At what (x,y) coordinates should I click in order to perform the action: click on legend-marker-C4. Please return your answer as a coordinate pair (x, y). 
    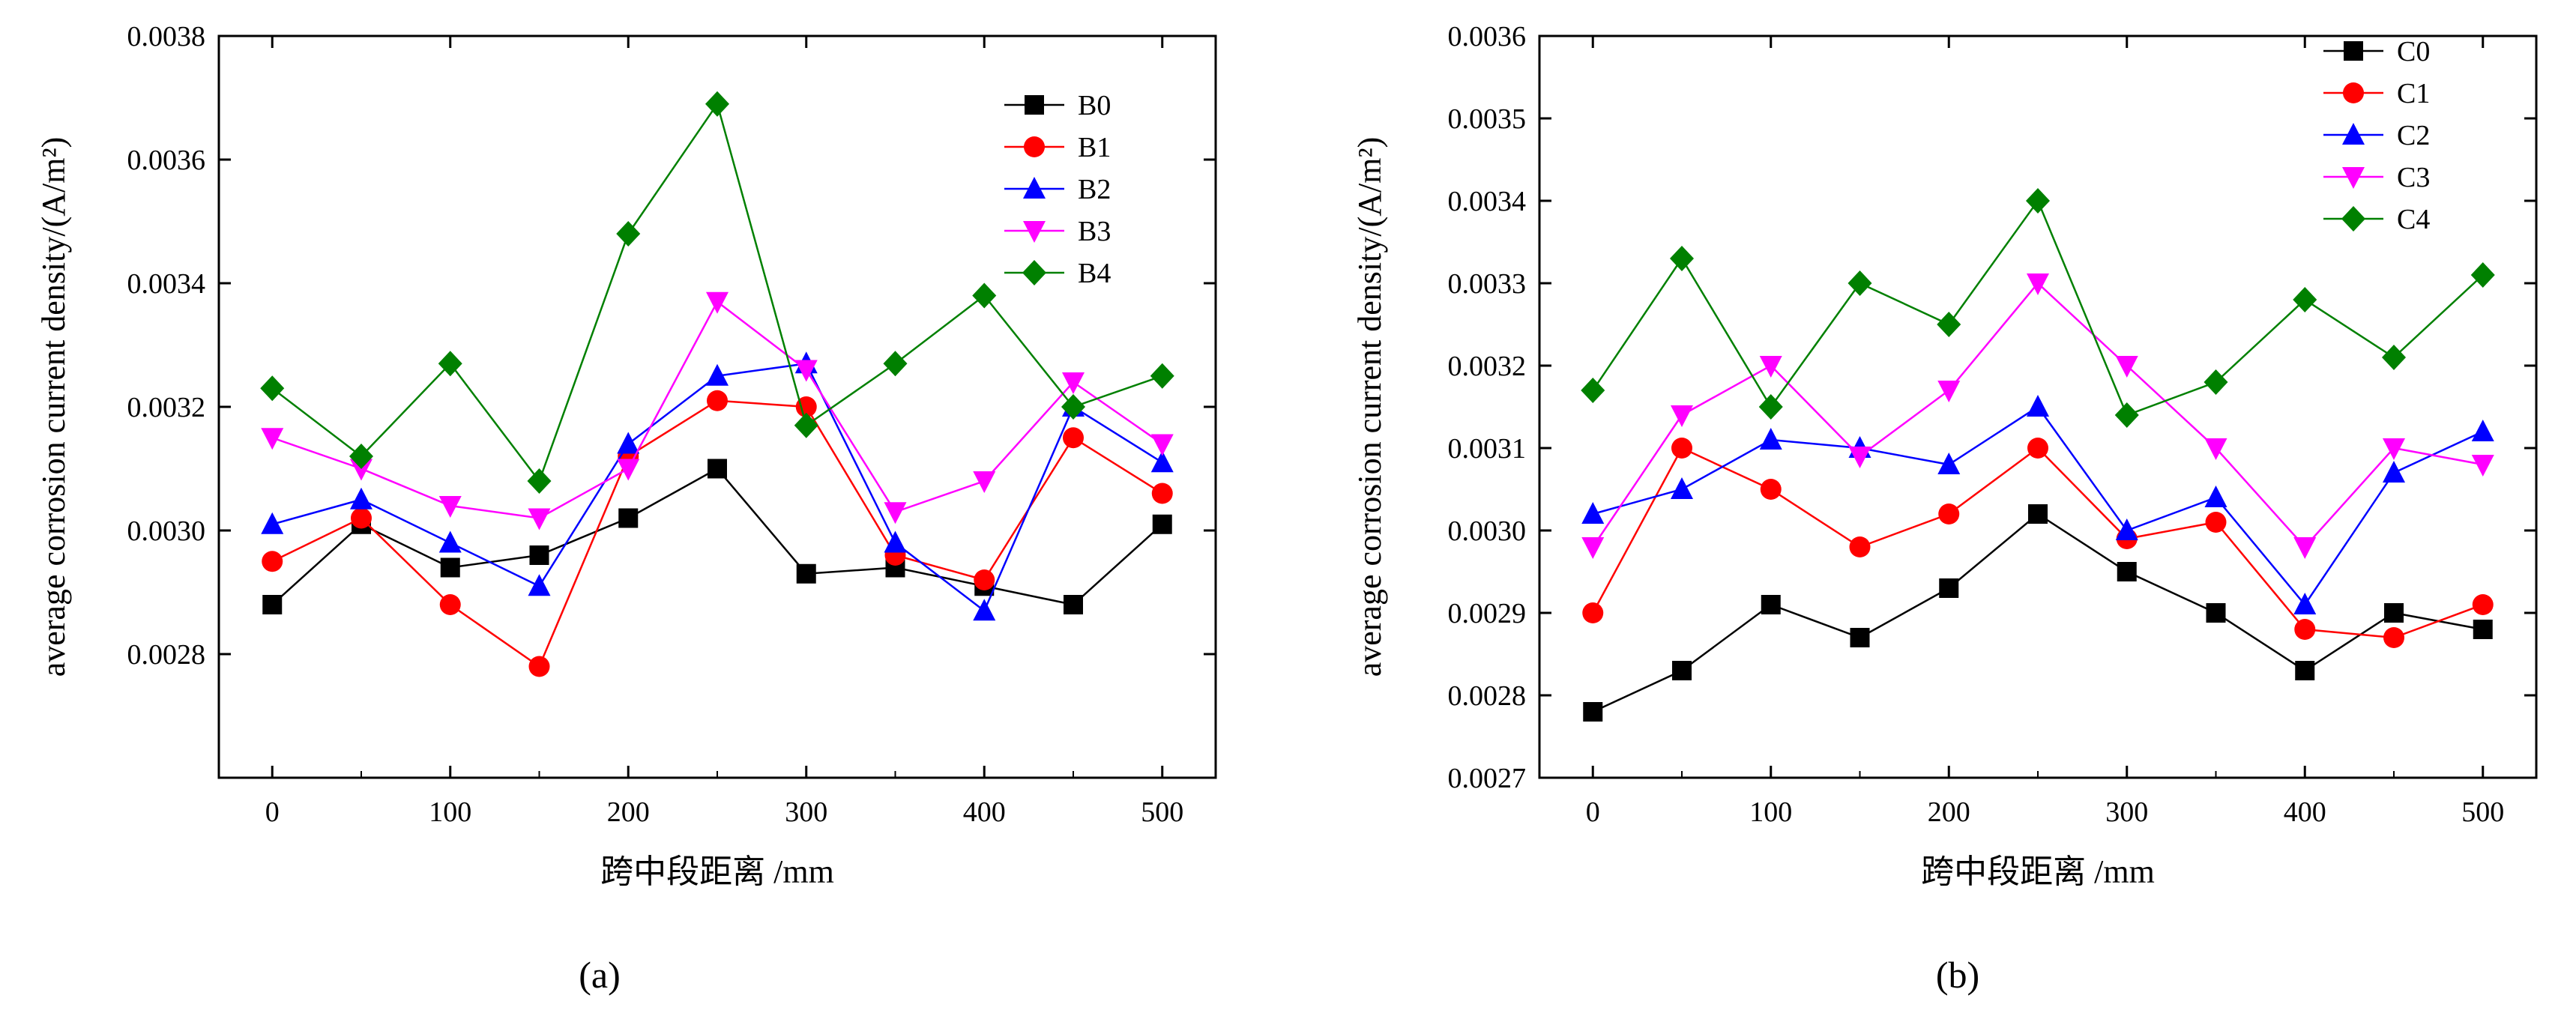
    Looking at the image, I should click on (2353, 219).